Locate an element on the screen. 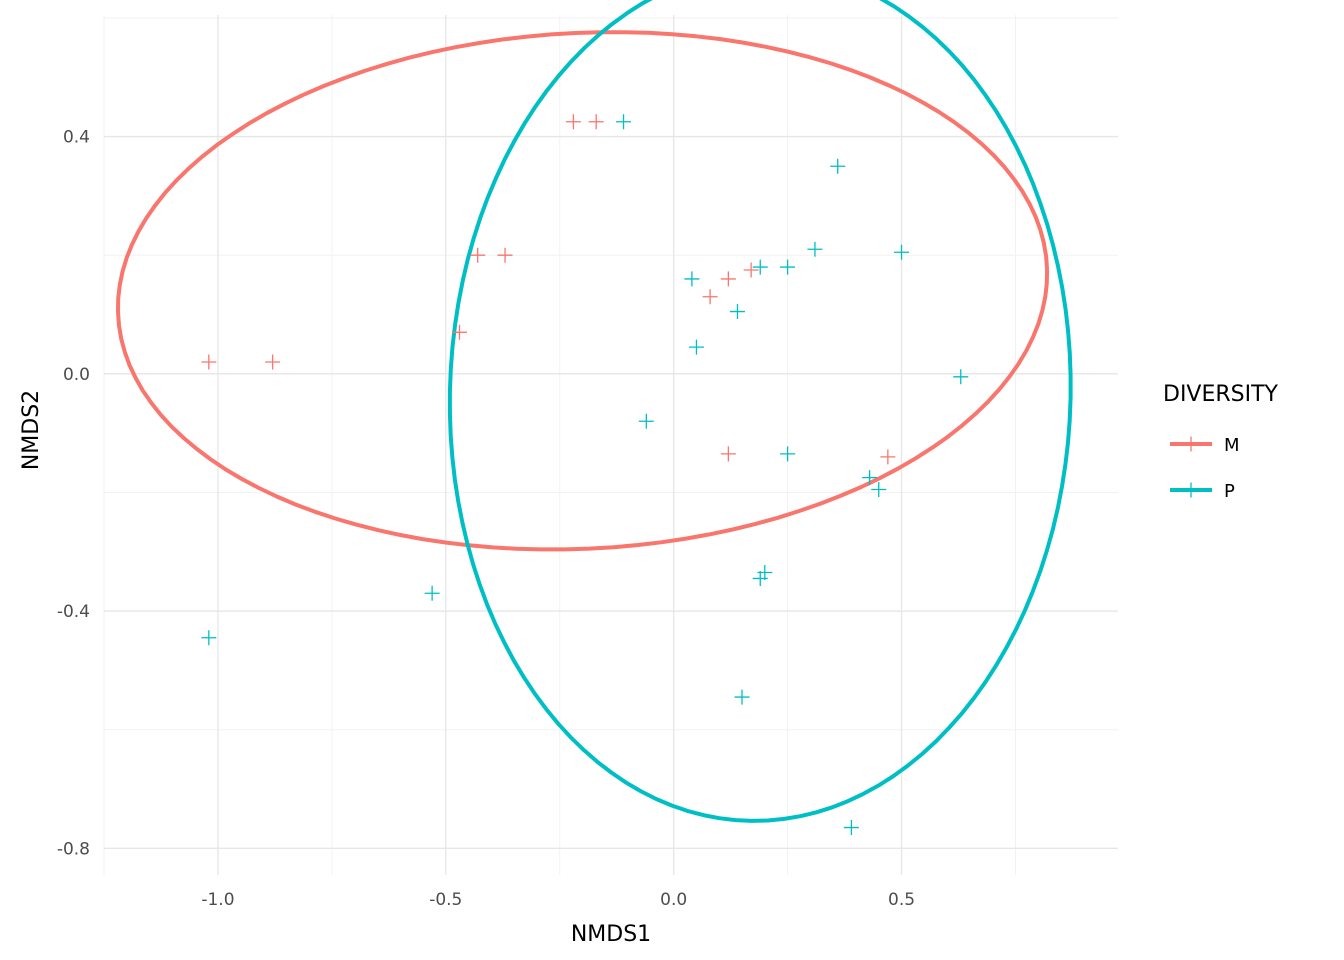 The image size is (1344, 960). y-tick-label: -0.4 is located at coordinates (73, 612).